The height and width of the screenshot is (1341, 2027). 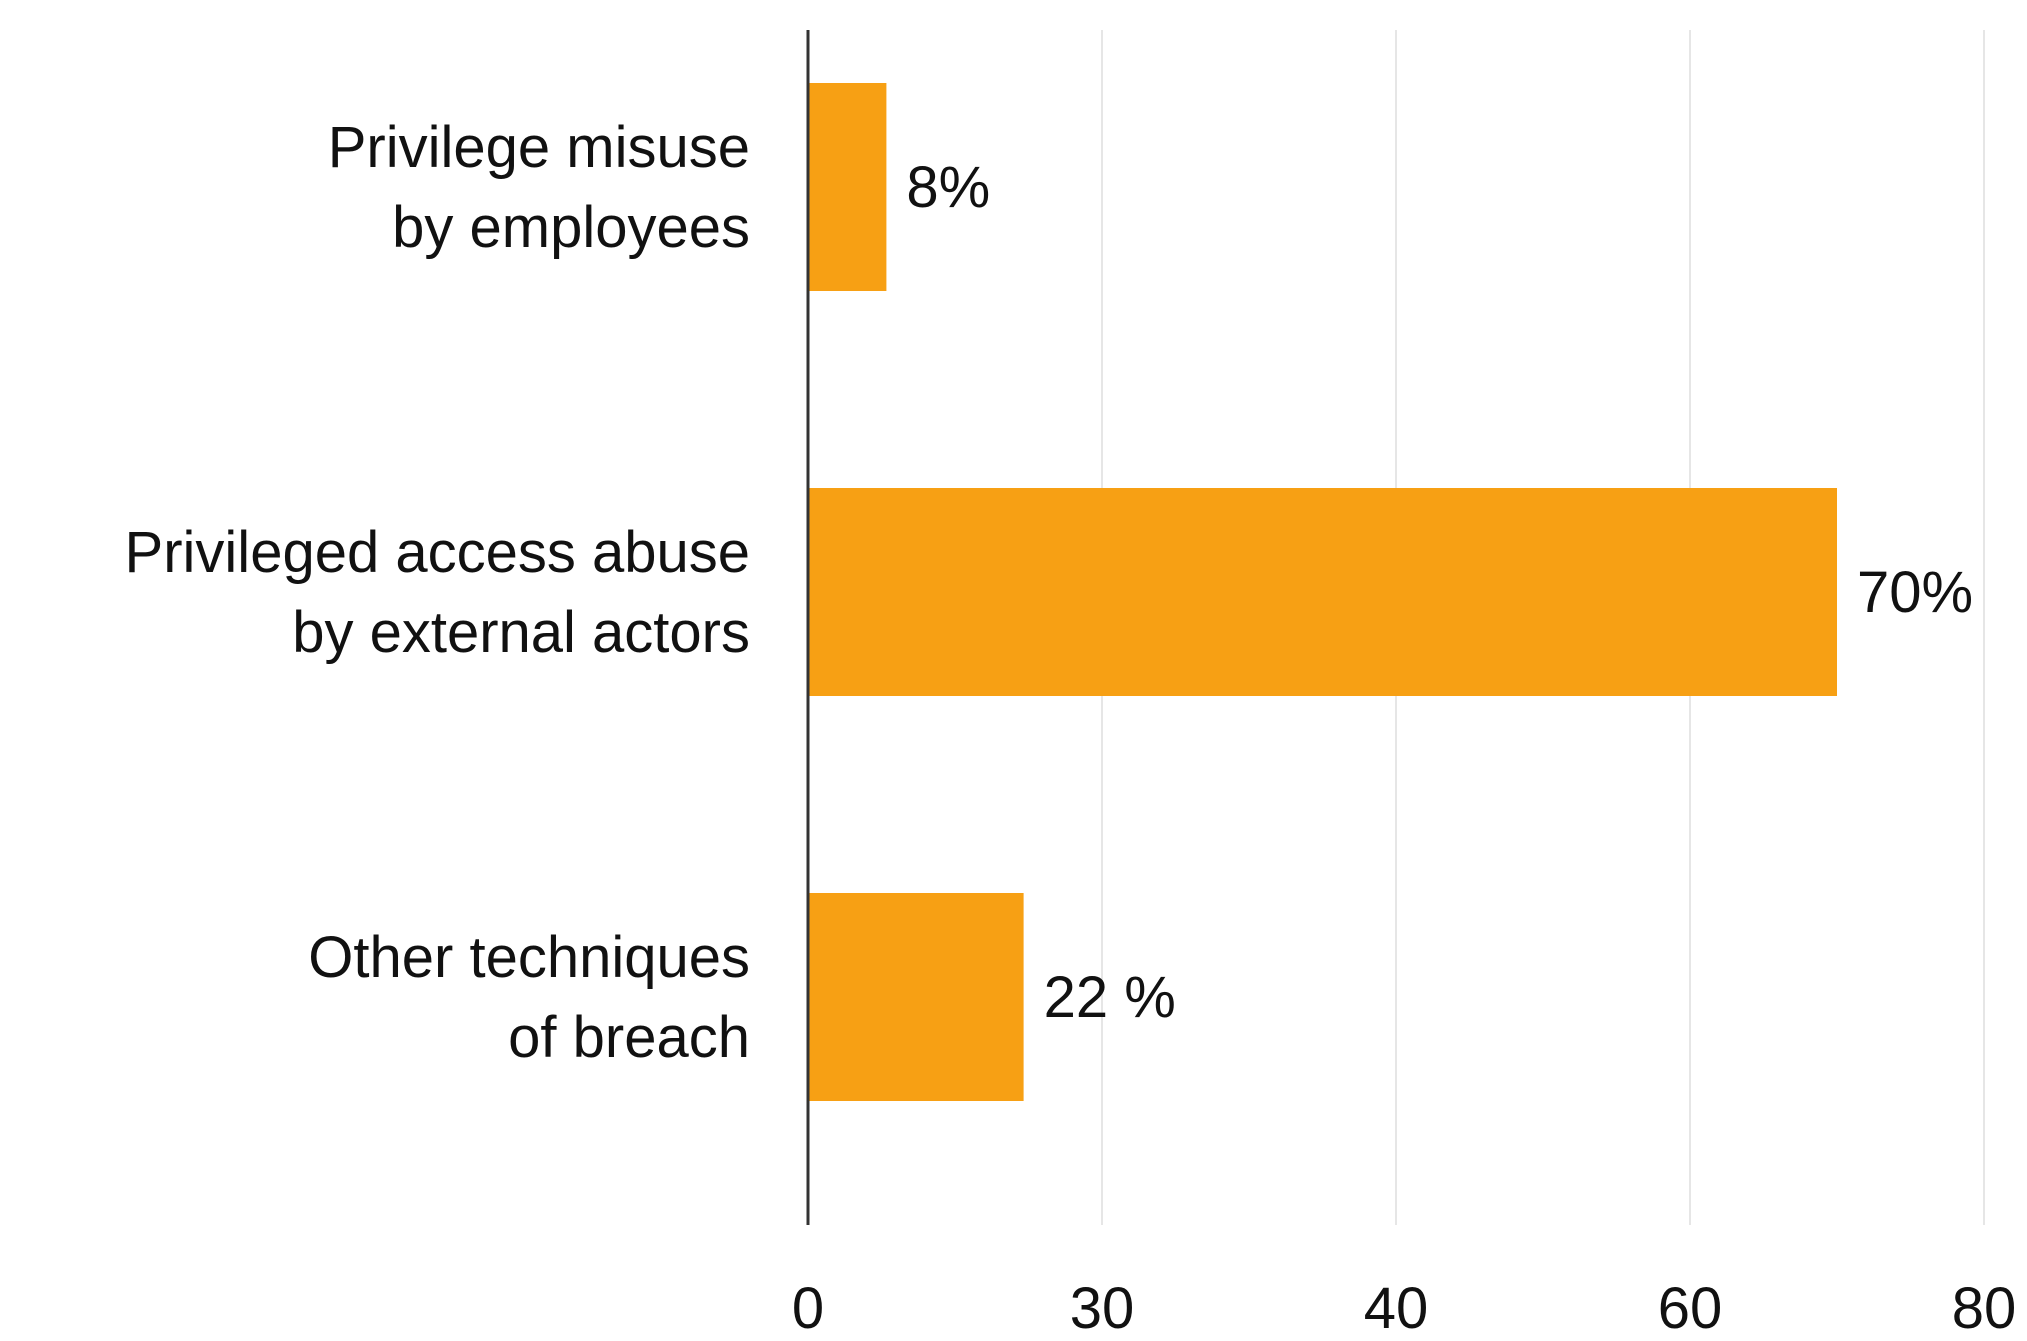 I want to click on category-label-1-line-0: Privileged access abuse, so click(x=437, y=552).